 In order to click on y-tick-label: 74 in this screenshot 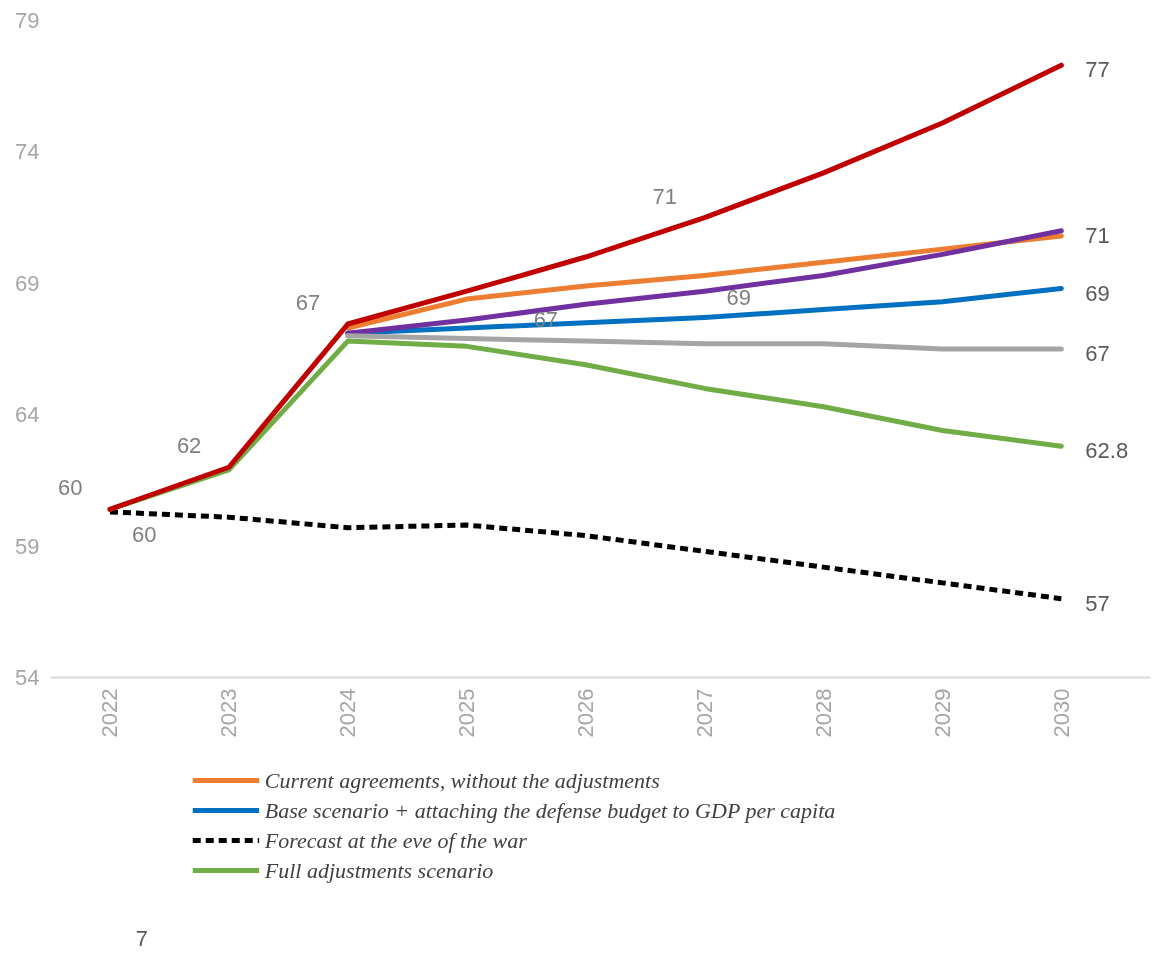, I will do `click(27, 152)`.